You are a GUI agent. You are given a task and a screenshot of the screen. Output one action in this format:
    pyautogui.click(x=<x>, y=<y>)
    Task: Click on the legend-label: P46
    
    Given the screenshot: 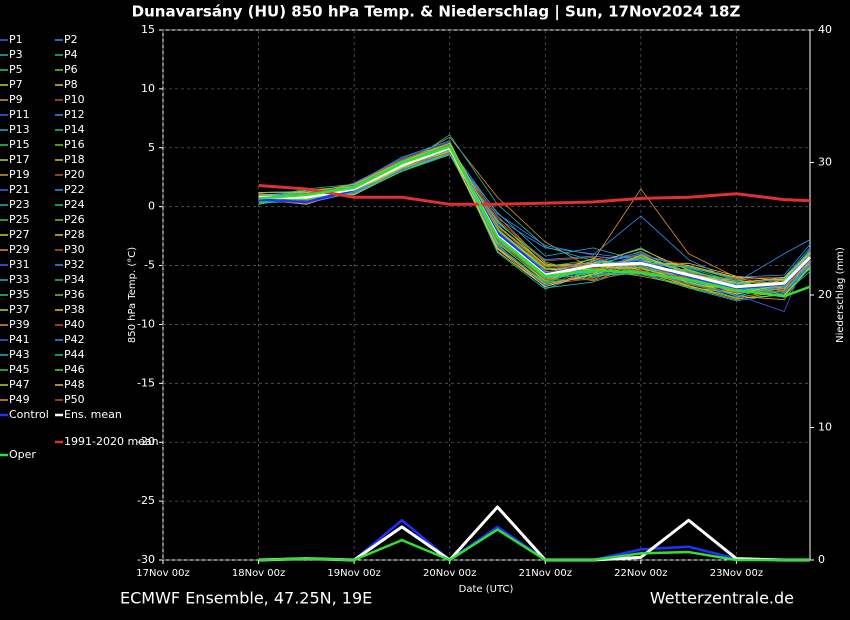 What is the action you would take?
    pyautogui.click(x=74, y=369)
    